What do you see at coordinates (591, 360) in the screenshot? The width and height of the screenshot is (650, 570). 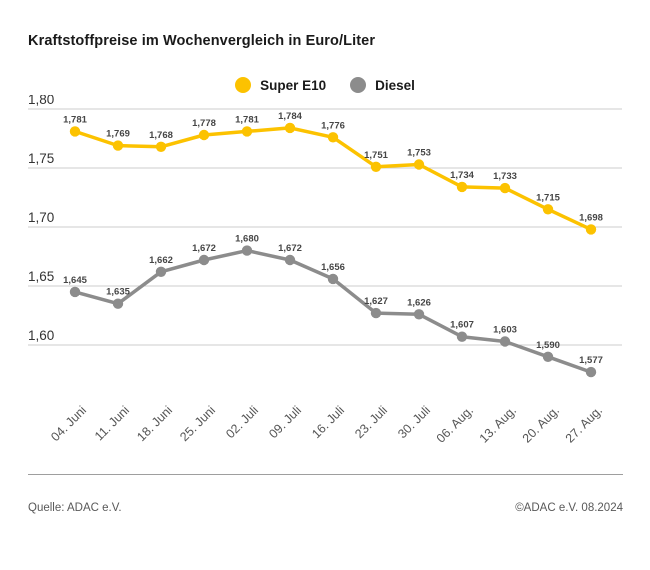 I see `data-point-label: 1,577` at bounding box center [591, 360].